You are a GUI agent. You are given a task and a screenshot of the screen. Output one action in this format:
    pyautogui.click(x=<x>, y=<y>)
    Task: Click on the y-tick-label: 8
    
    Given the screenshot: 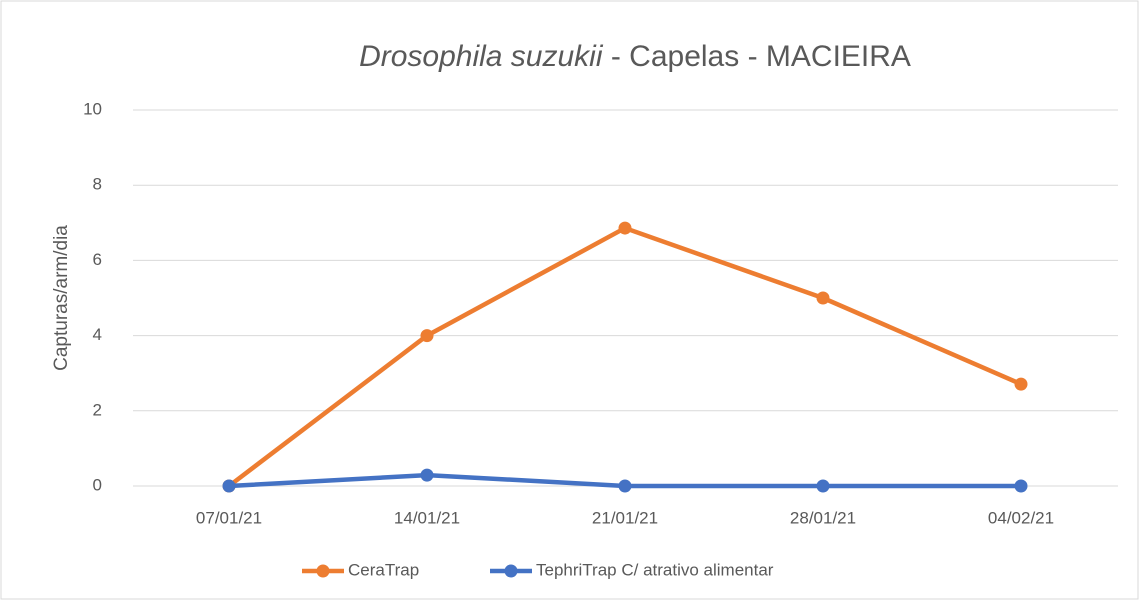 What is the action you would take?
    pyautogui.click(x=97, y=184)
    